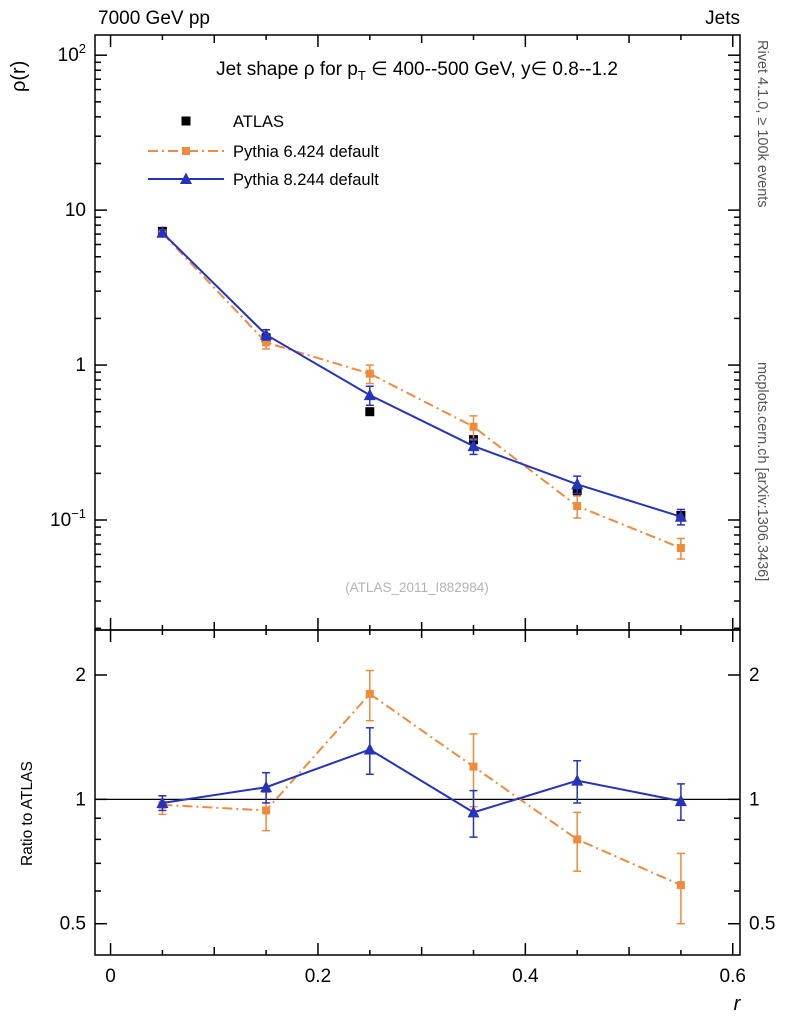 This screenshot has height=1029, width=786. I want to click on x-tick-label: 0.4, so click(525, 976).